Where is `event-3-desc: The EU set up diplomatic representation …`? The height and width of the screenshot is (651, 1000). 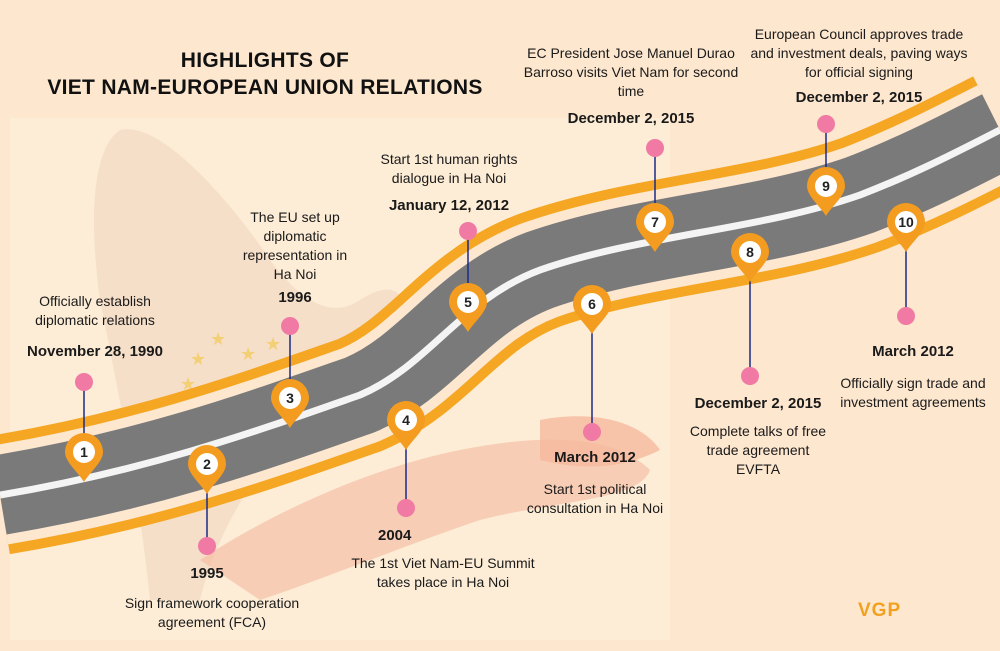
event-3-desc: The EU set up diplomatic representation … is located at coordinates (295, 245).